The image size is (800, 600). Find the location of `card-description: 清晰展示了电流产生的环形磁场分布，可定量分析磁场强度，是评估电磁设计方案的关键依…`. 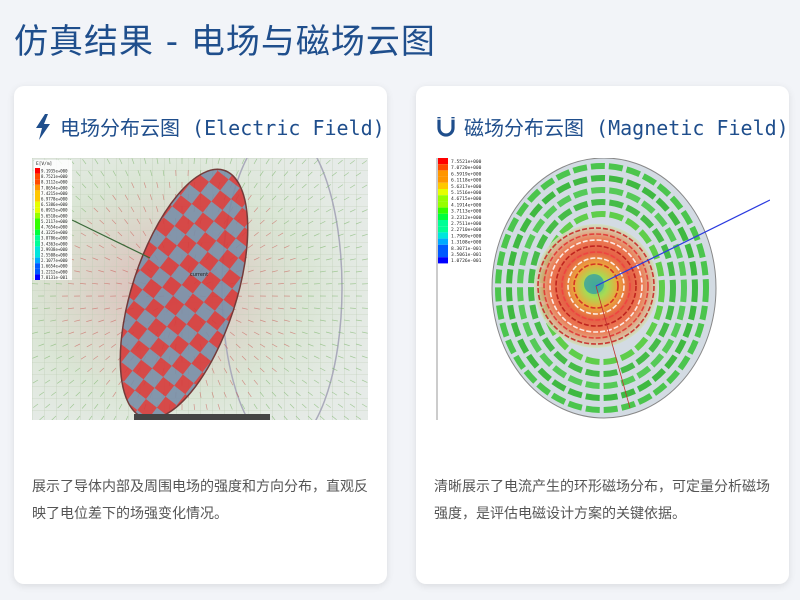

card-description: 清晰展示了电流产生的环形磁场分布，可定量分析磁场强度，是评估电磁设计方案的关键依… is located at coordinates (602, 500).